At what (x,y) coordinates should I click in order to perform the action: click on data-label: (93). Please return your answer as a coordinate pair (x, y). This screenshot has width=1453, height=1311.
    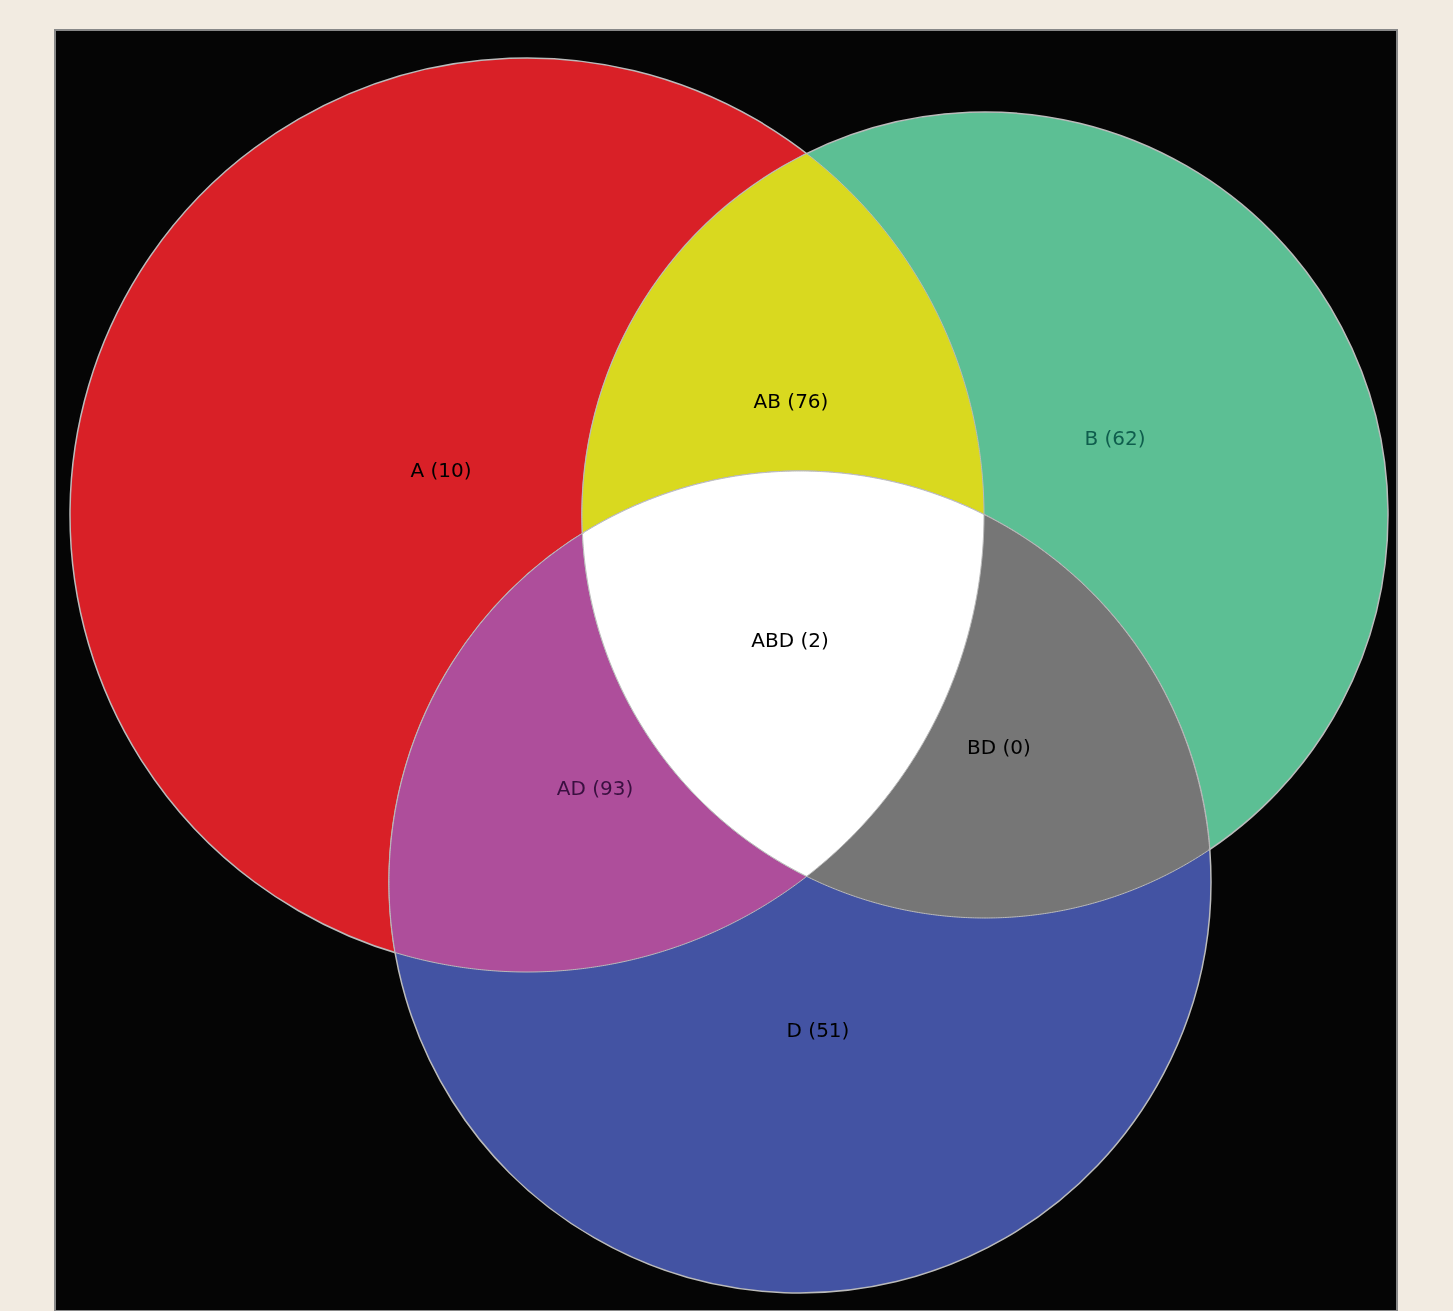
    Looking at the image, I should click on (613, 788).